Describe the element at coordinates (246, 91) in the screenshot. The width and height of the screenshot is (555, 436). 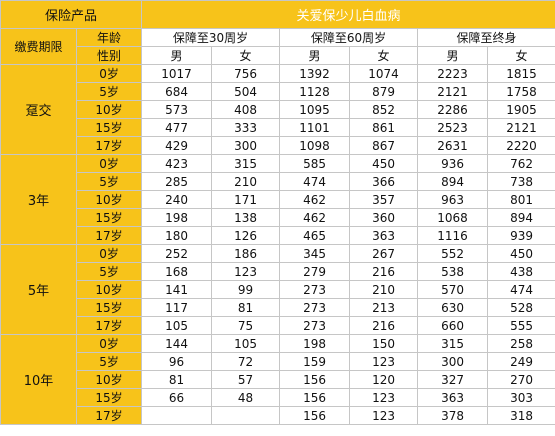
I see `premium-cell: 504` at that location.